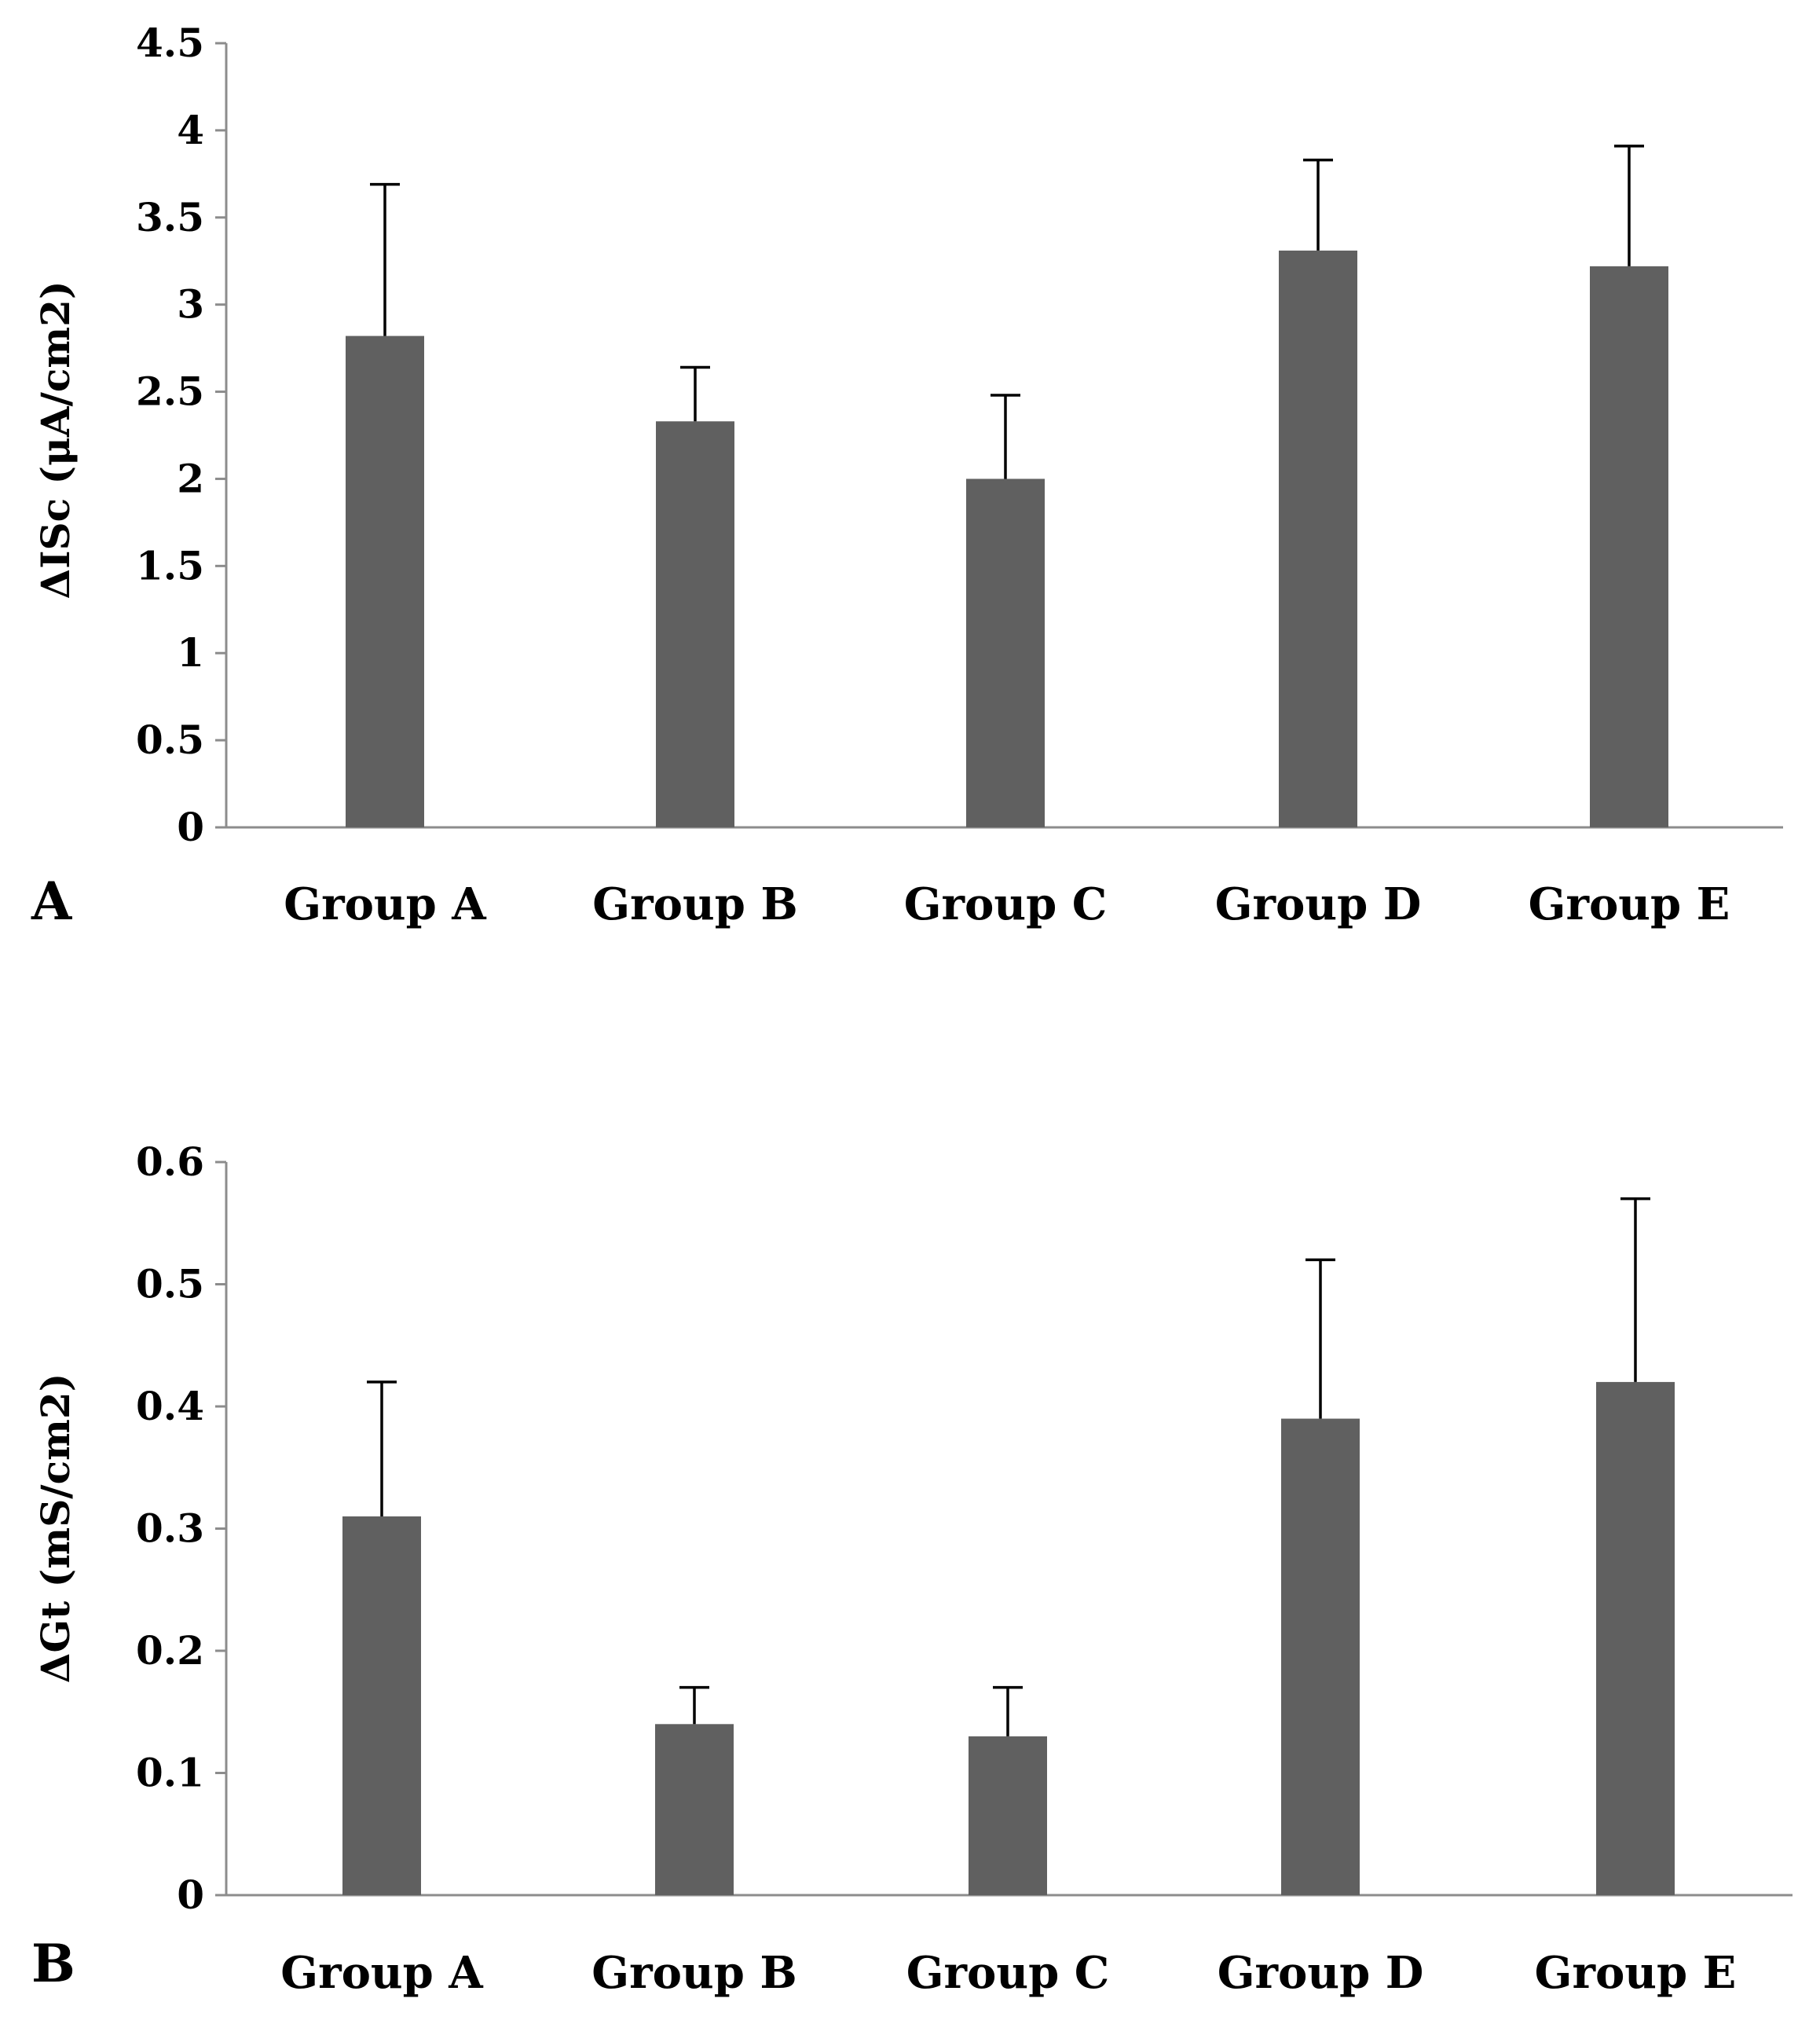 The width and height of the screenshot is (1820, 2024). Describe the element at coordinates (170, 1161) in the screenshot. I see `y-tick-label: 0.6` at that location.